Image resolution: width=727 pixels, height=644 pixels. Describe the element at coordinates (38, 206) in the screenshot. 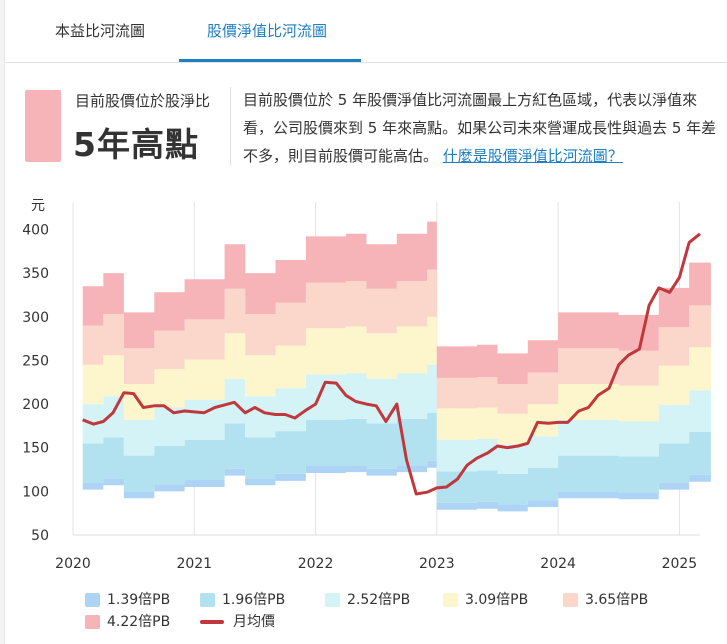

I see `y-unit-label: 元` at that location.